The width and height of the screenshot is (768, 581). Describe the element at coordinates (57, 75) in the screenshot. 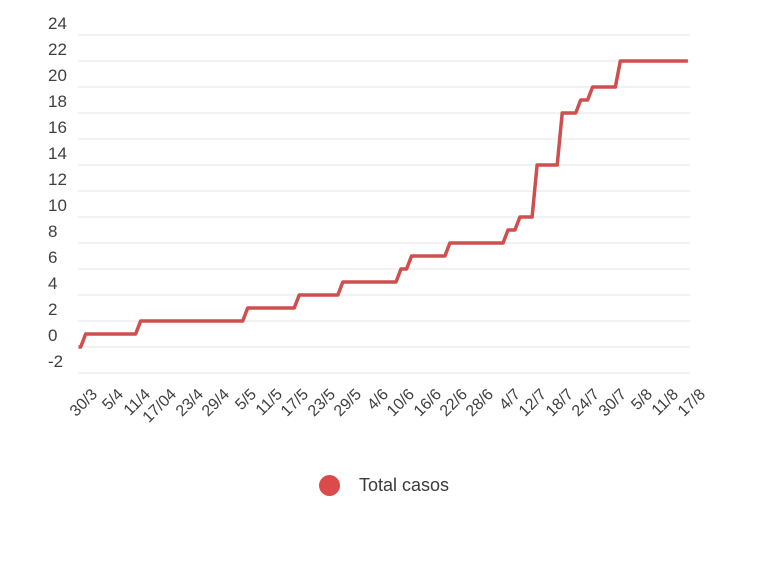

I see `y-tick-label: 20` at that location.